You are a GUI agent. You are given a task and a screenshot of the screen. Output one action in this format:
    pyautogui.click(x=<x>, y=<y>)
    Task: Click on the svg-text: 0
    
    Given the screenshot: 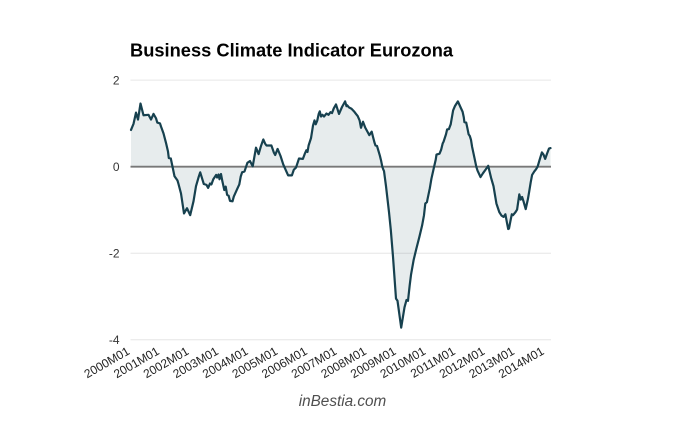 What is the action you would take?
    pyautogui.click(x=116, y=167)
    